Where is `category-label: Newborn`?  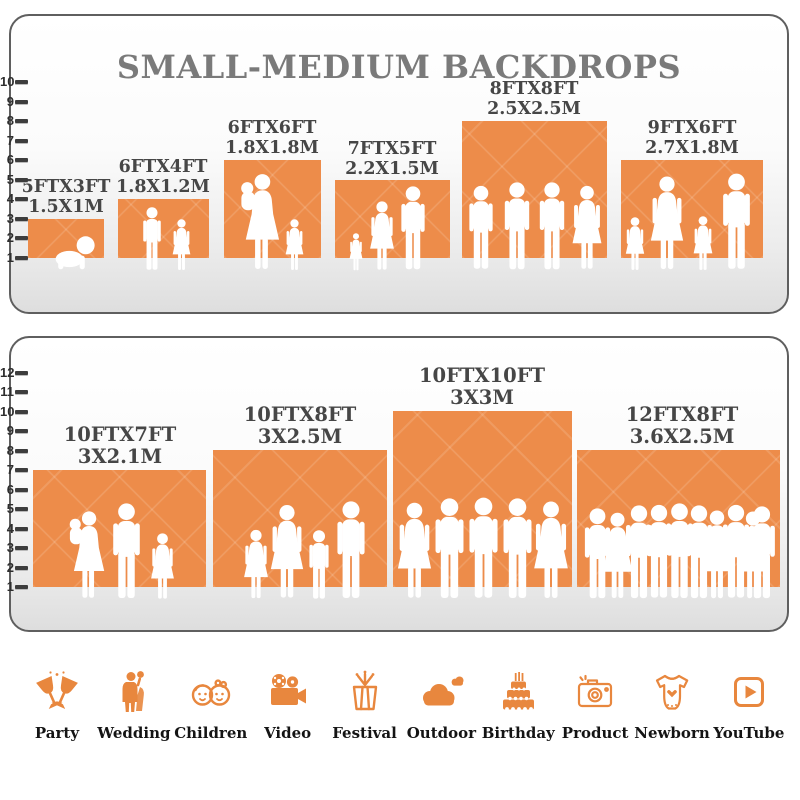 category-label: Newborn is located at coordinates (672, 733).